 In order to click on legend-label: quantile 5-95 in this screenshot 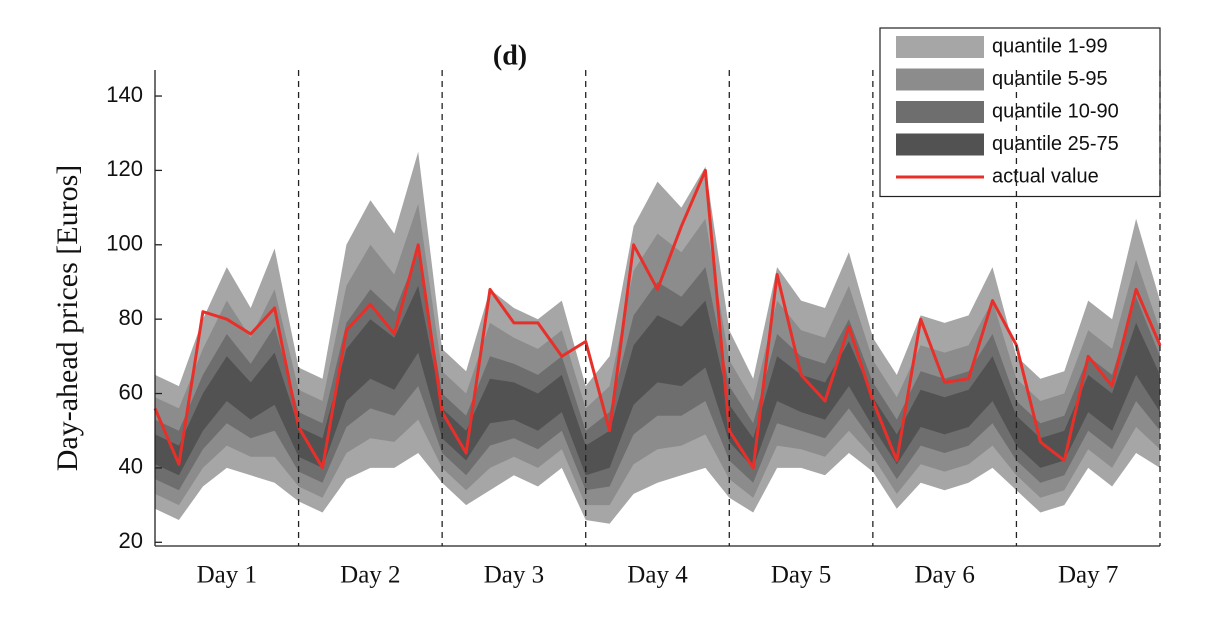, I will do `click(1050, 79)`.